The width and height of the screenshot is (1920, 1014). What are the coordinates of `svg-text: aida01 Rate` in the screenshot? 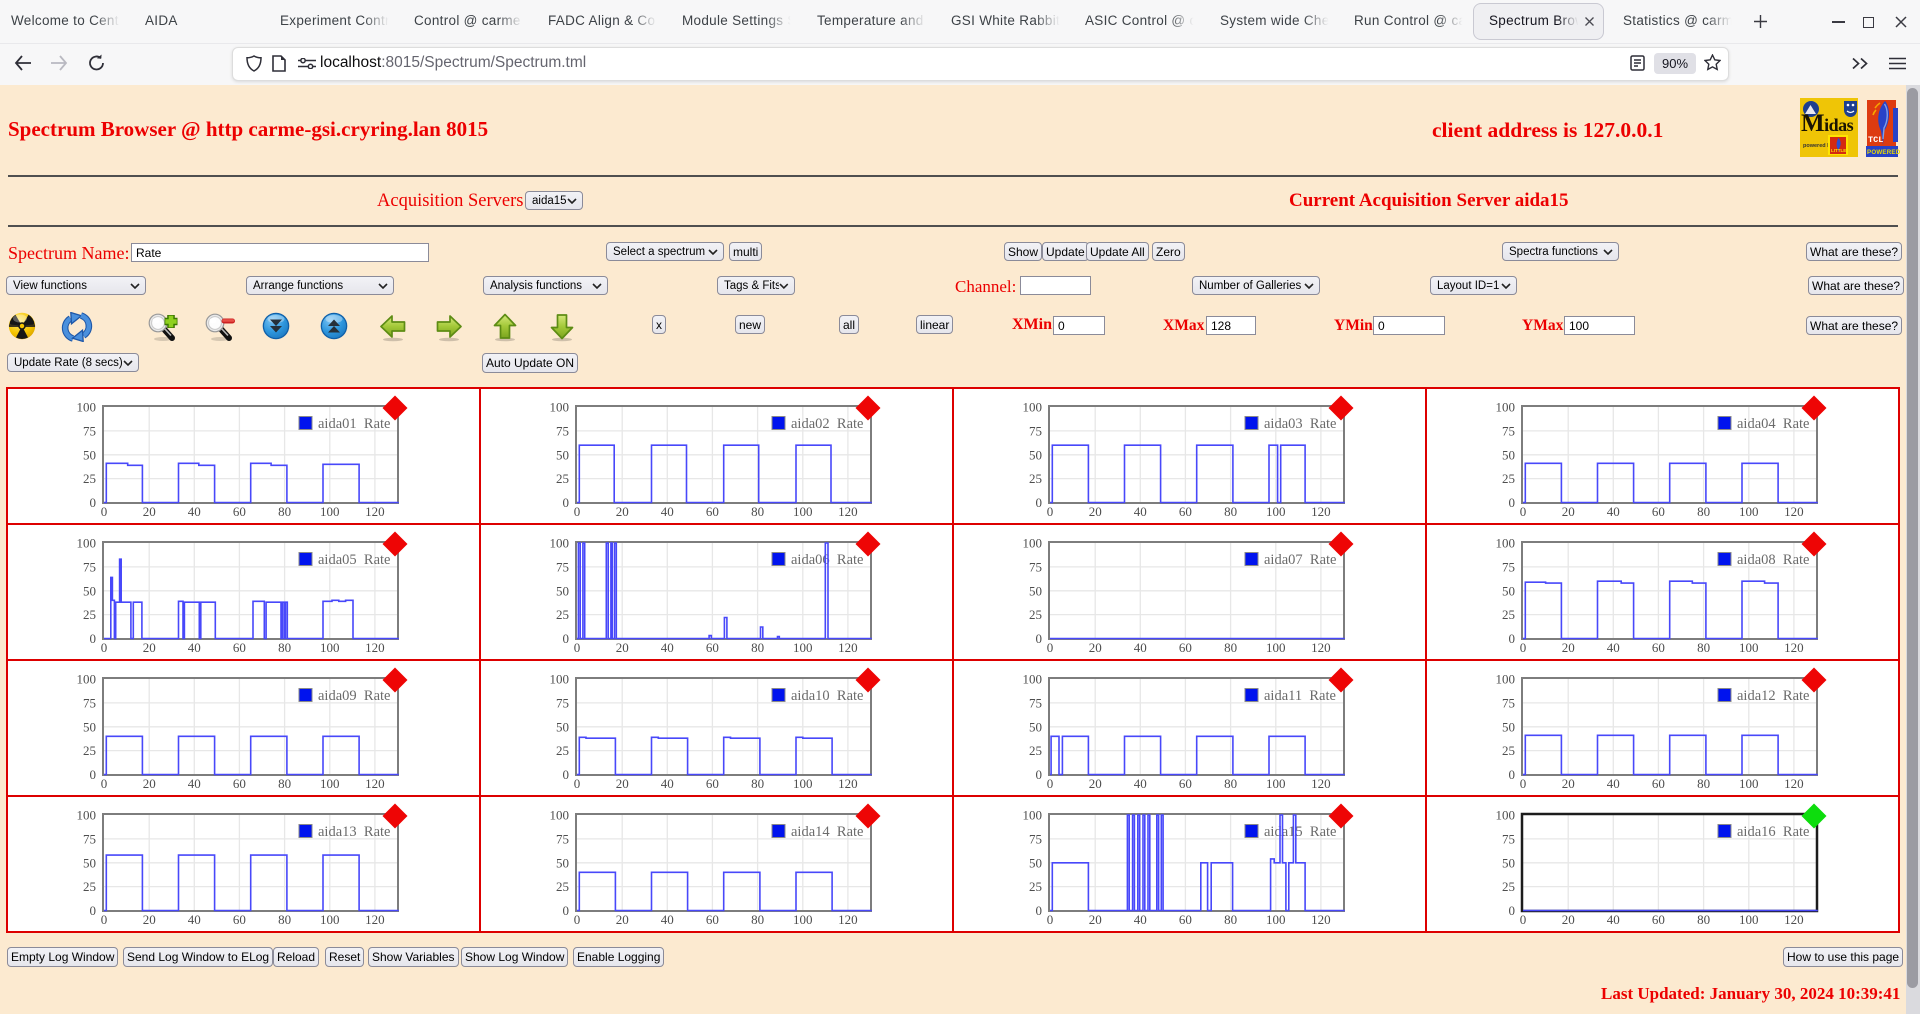 It's located at (354, 424).